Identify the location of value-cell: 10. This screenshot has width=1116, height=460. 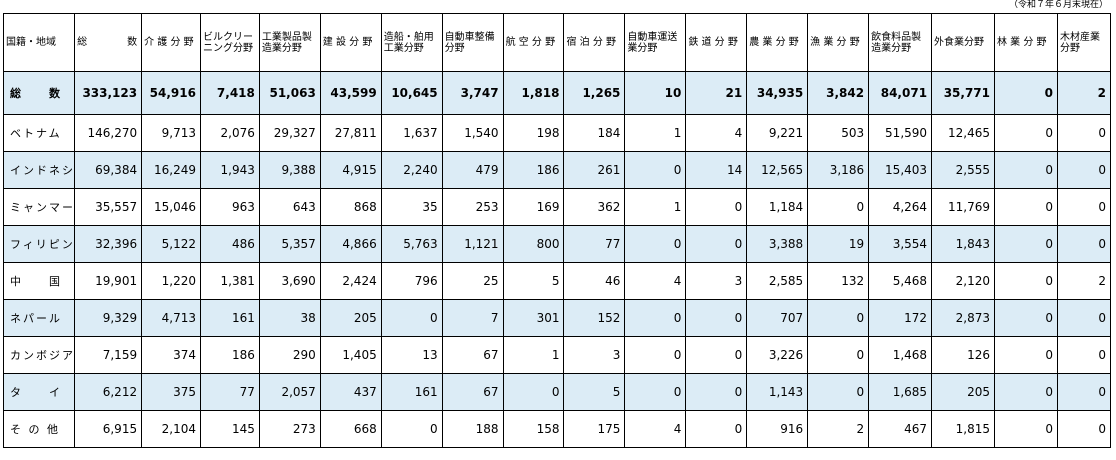
(655, 93).